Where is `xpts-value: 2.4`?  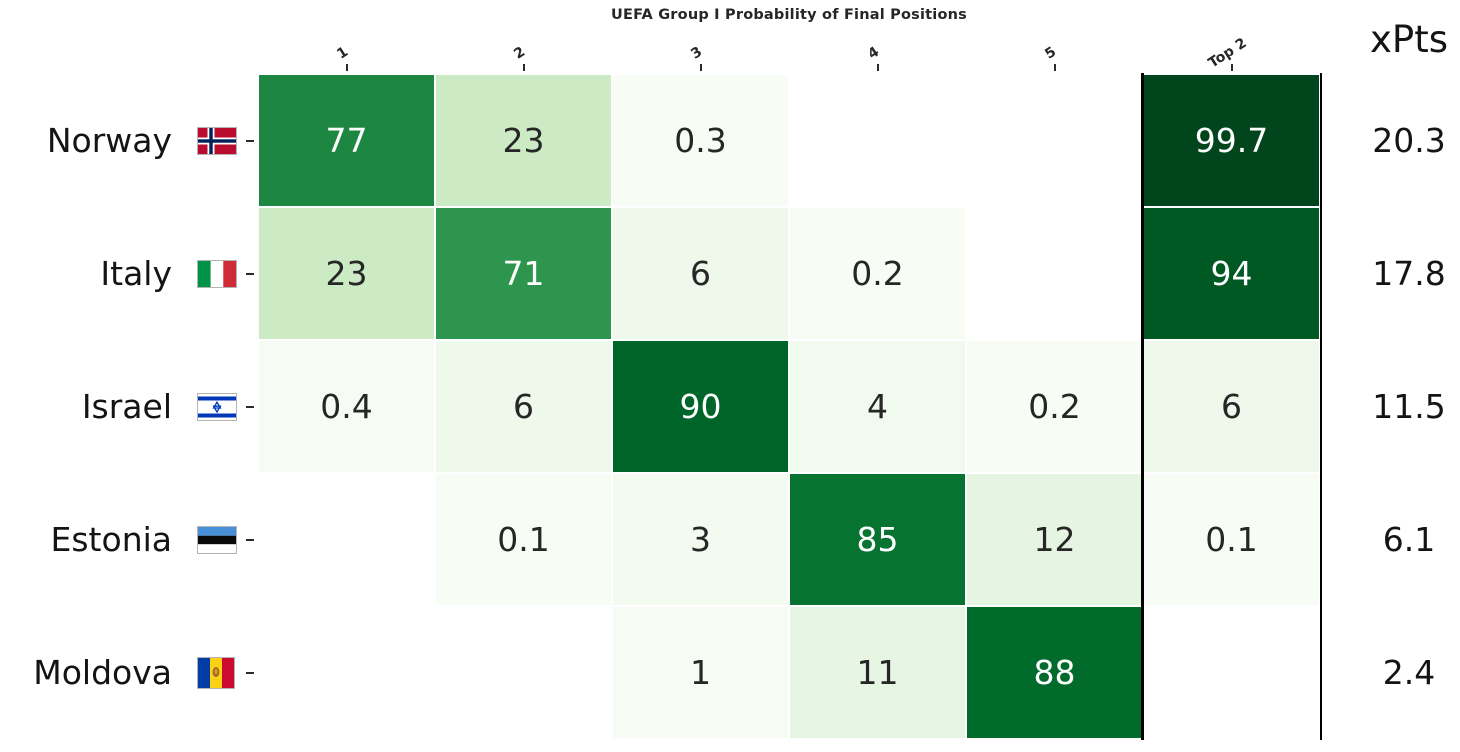 xpts-value: 2.4 is located at coordinates (1409, 672).